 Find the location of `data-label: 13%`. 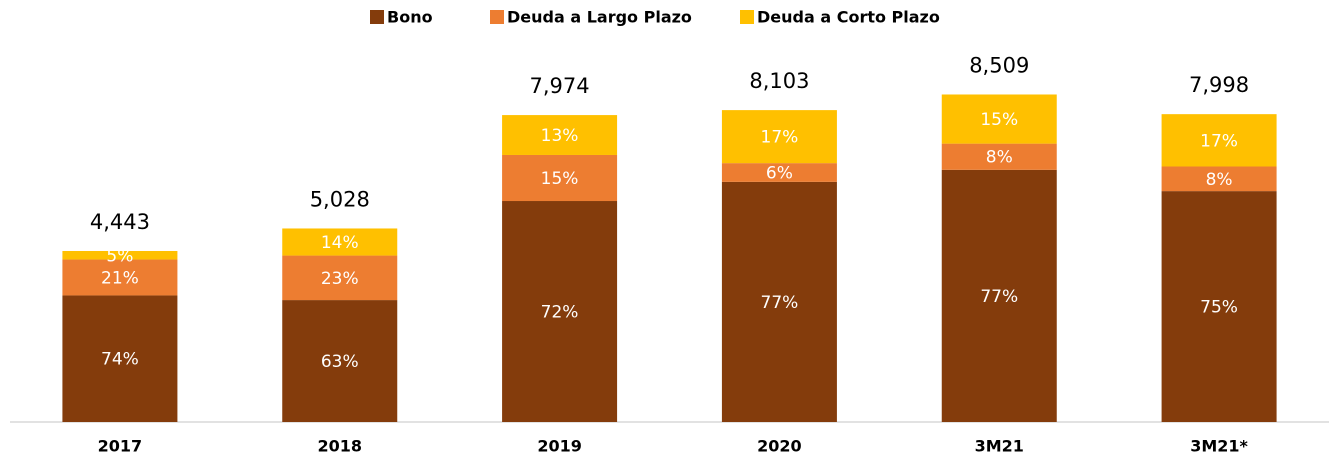

data-label: 13% is located at coordinates (560, 136).